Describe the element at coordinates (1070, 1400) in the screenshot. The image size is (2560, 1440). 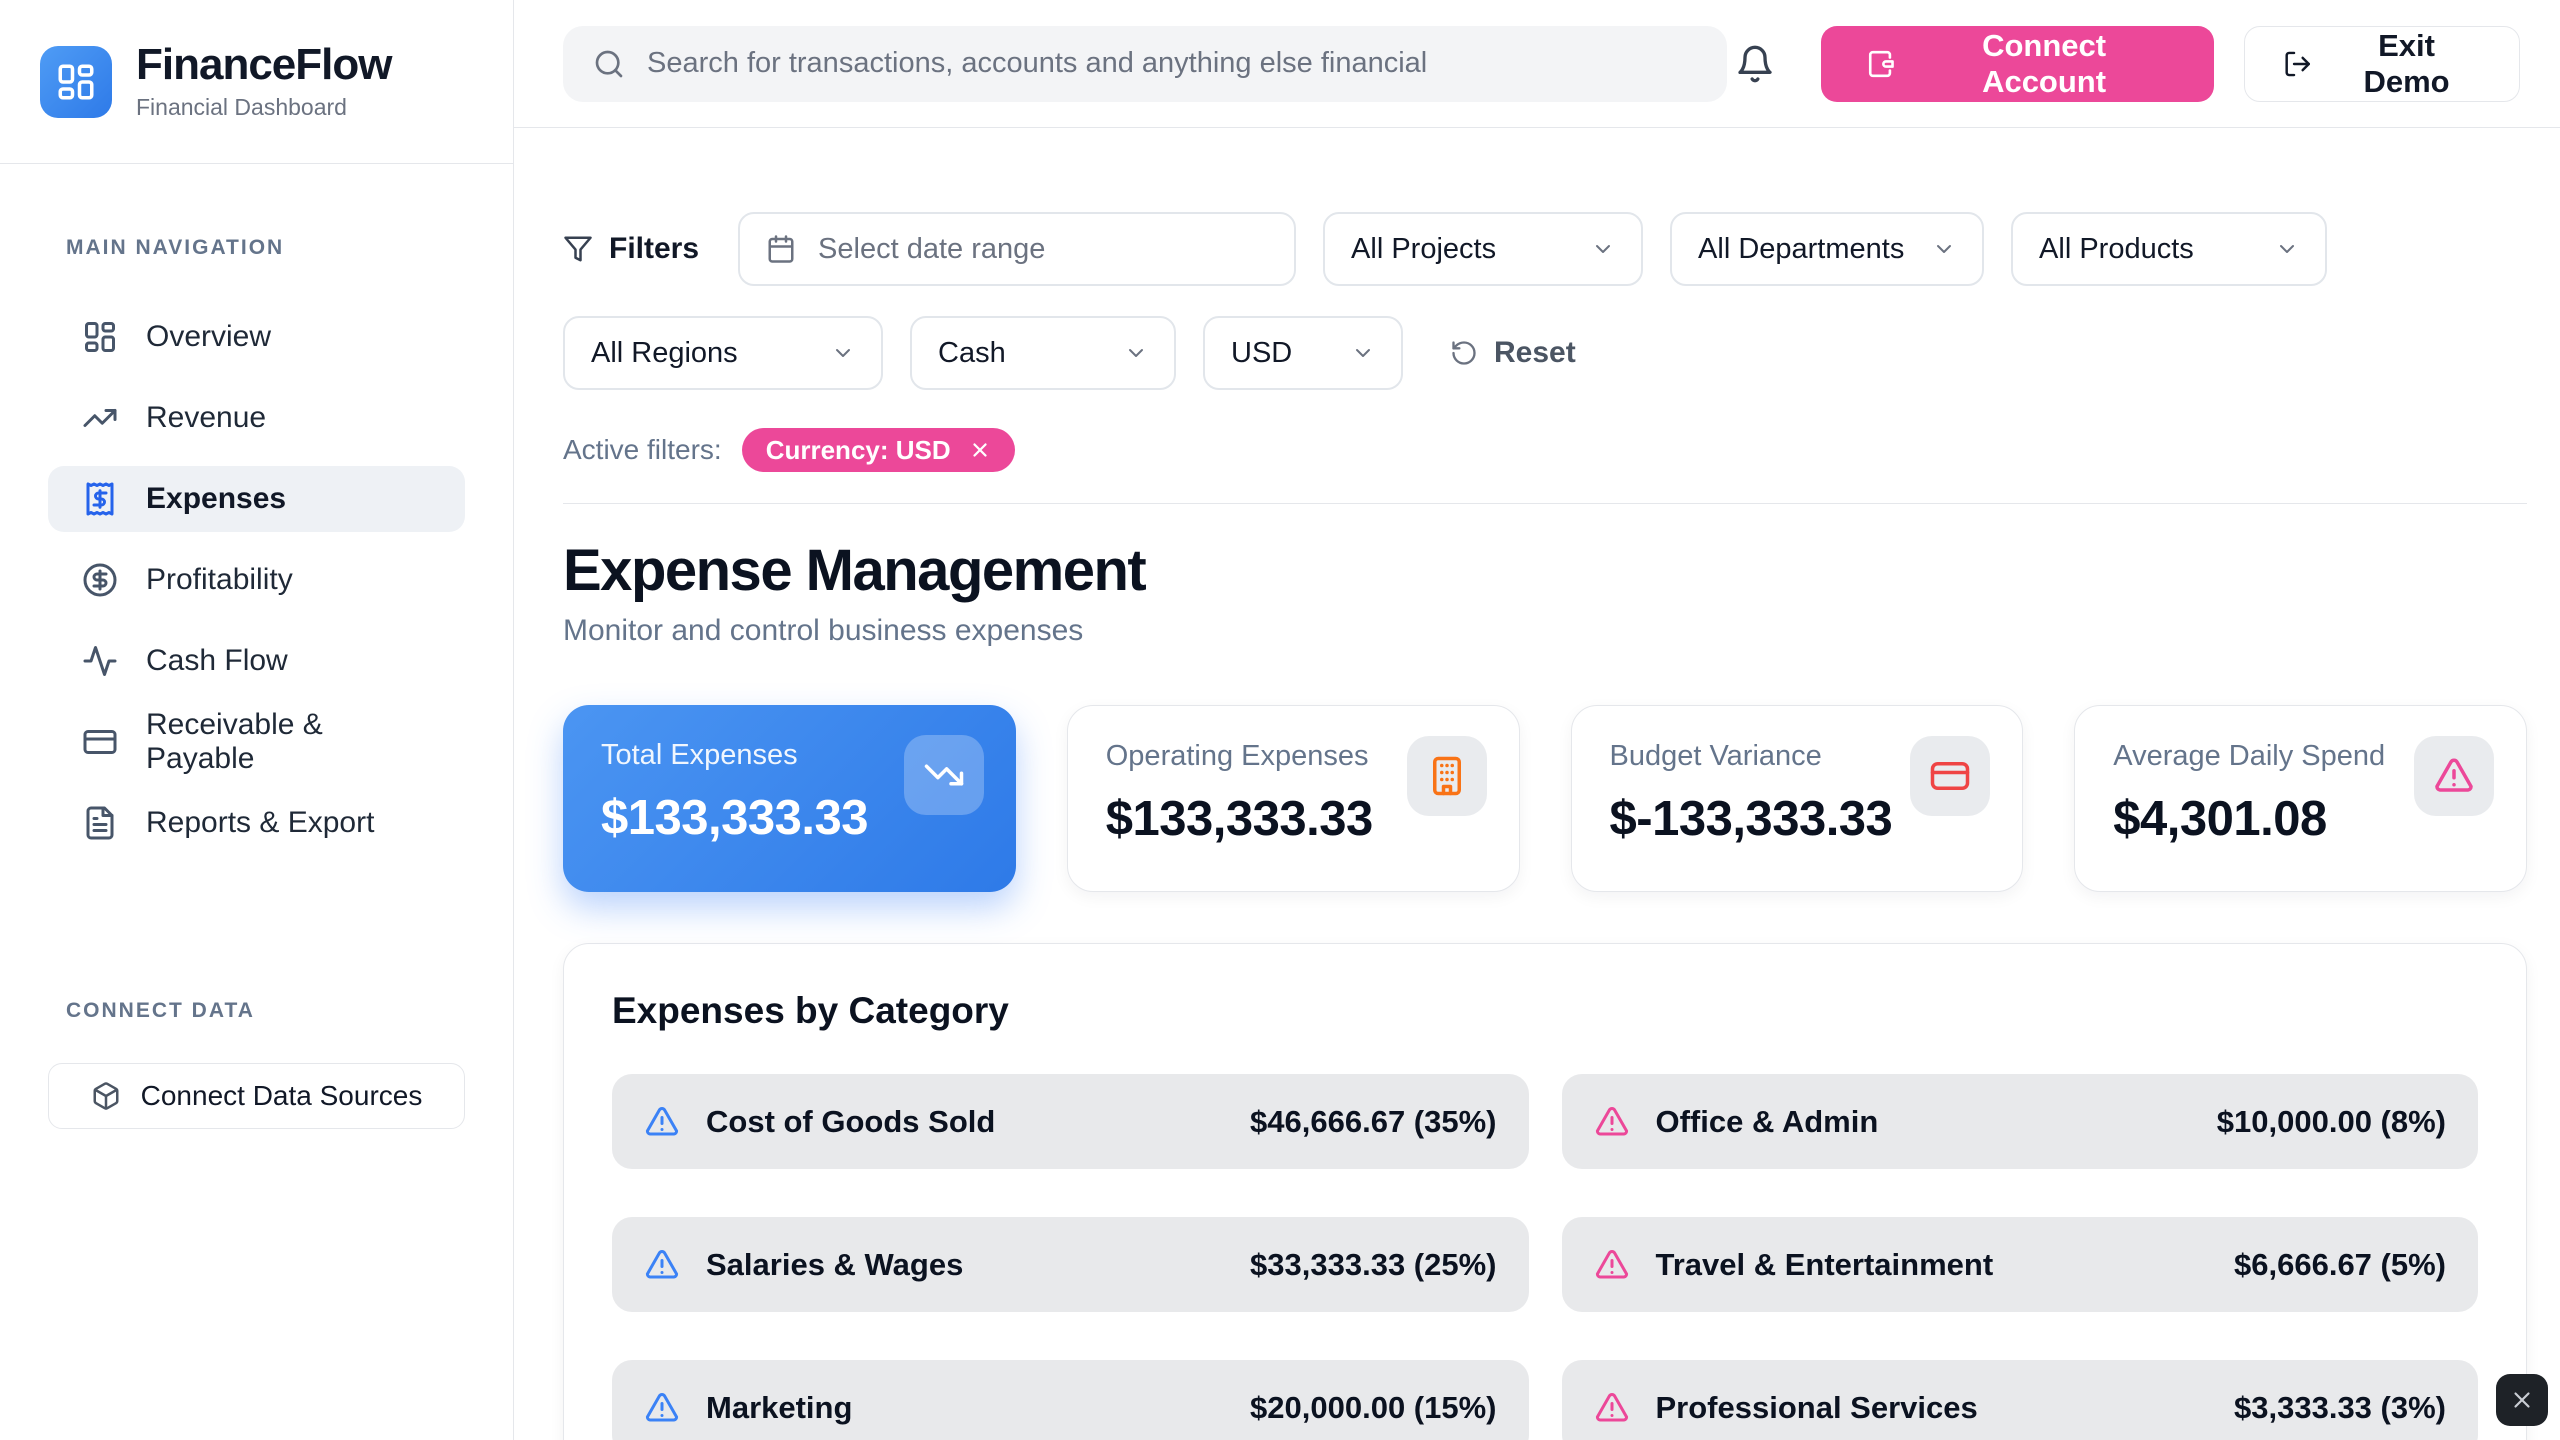
I see `category-row-marketing: Marketing $20,000.00 (15%)` at that location.